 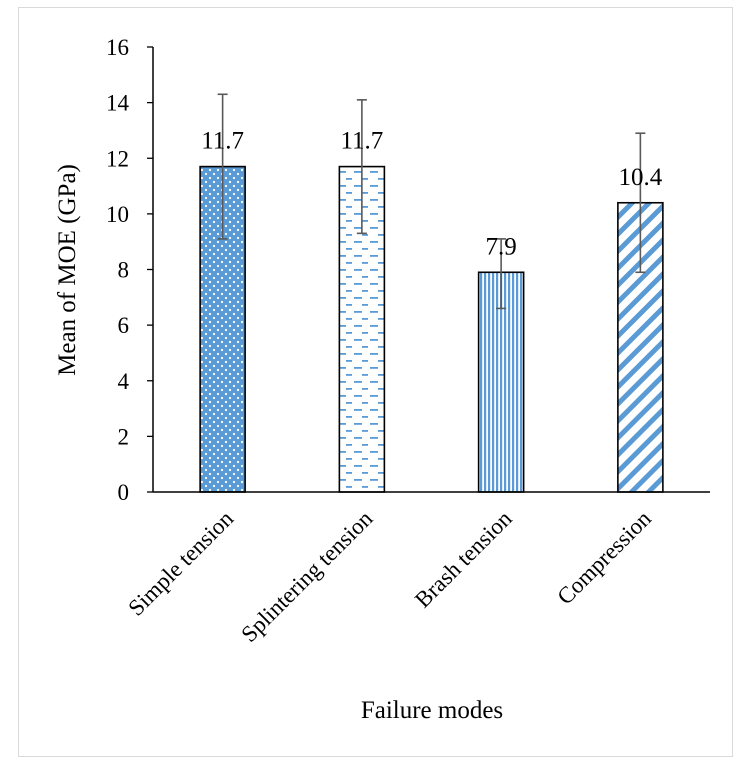 I want to click on y-tick-label: 2, so click(x=124, y=436).